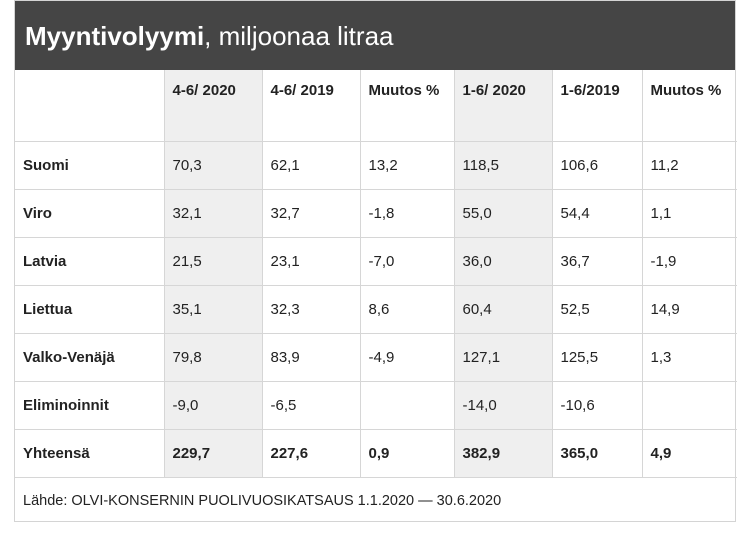  What do you see at coordinates (213, 309) in the screenshot?
I see `table-cell: 35,1` at bounding box center [213, 309].